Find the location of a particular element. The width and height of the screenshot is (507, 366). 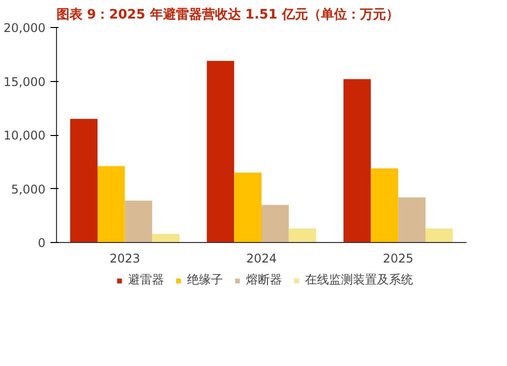

y-tick-label: 15,000 is located at coordinates (25, 81).